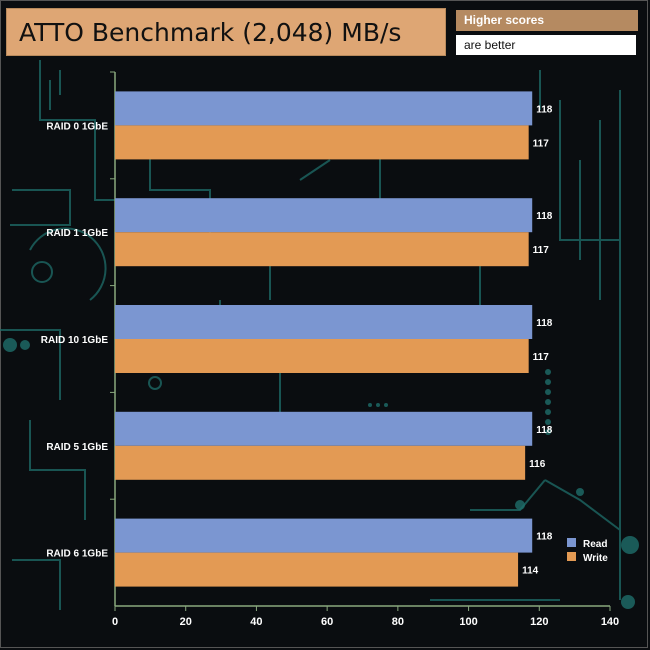  I want to click on note-are-better: are better, so click(546, 45).